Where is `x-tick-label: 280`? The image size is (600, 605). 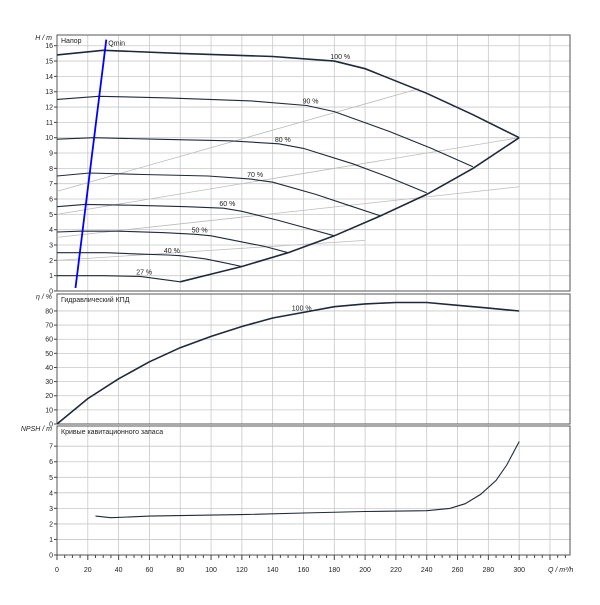 x-tick-label: 280 is located at coordinates (489, 570).